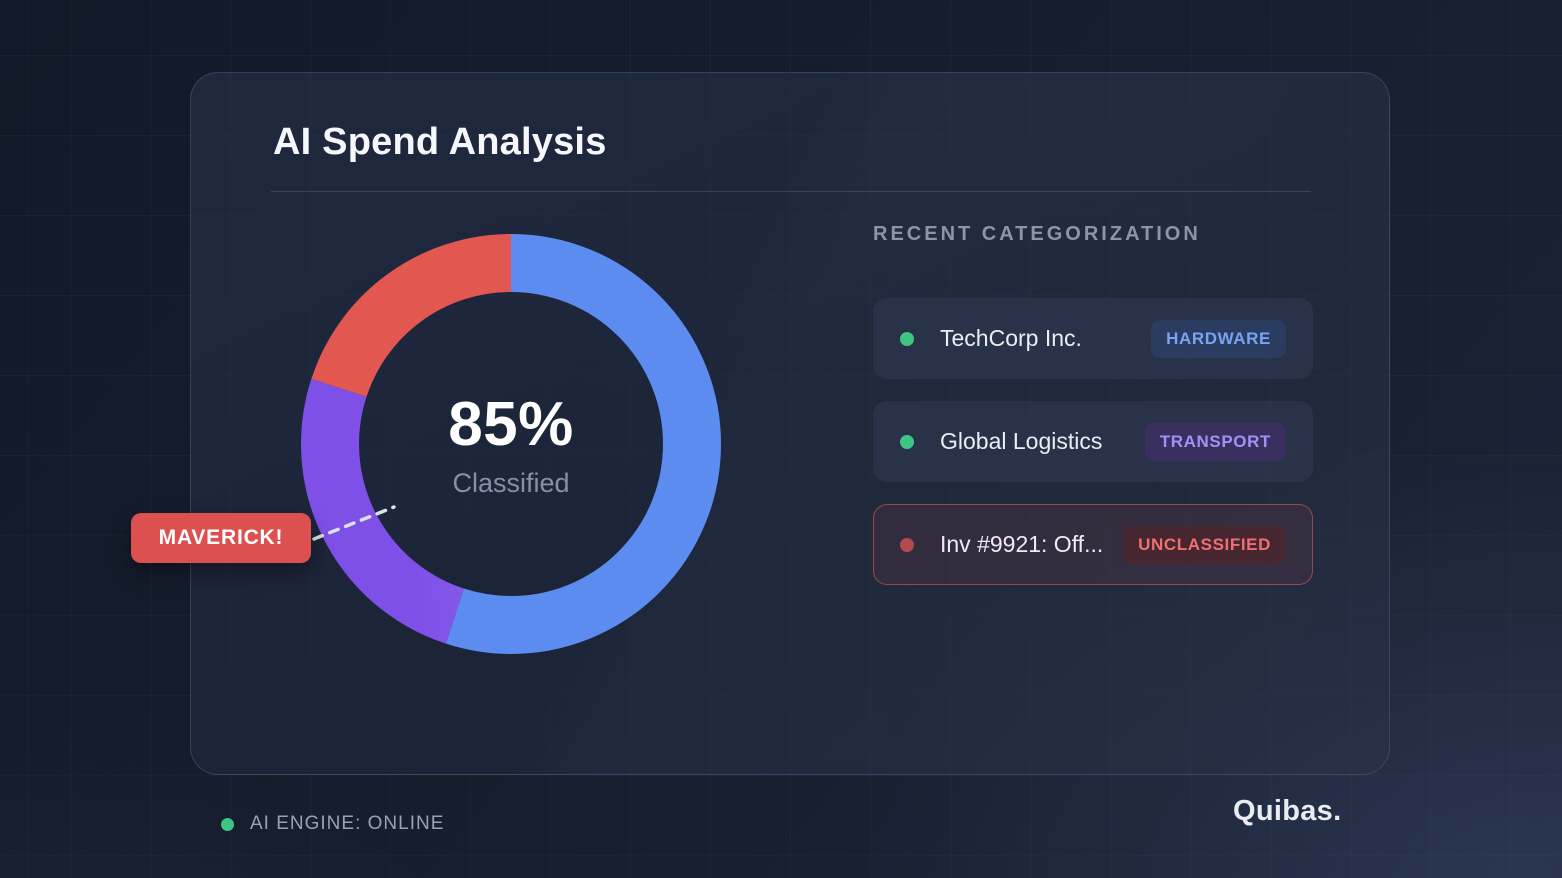 The image size is (1562, 878). I want to click on ai-engine-status-text: AI ENGINE: ONLINE, so click(347, 823).